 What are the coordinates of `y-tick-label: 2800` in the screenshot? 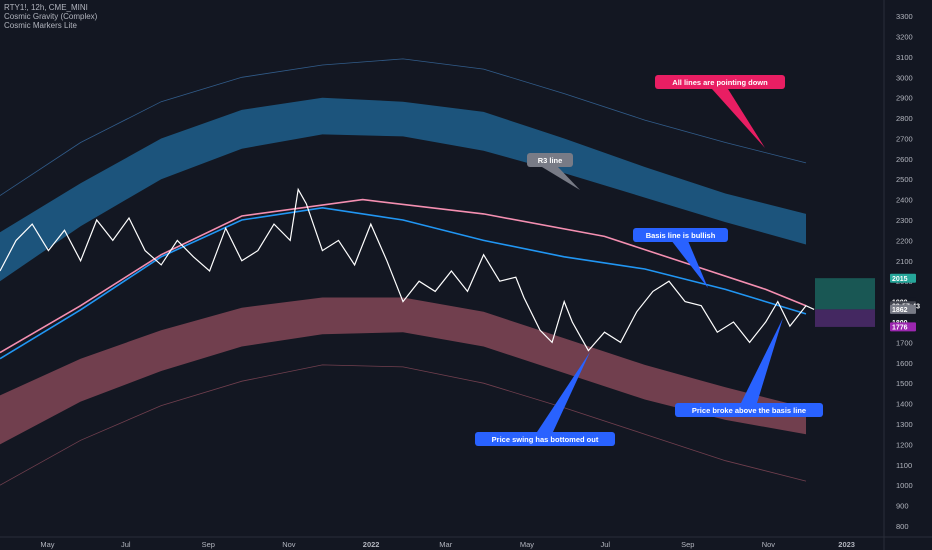 It's located at (904, 118).